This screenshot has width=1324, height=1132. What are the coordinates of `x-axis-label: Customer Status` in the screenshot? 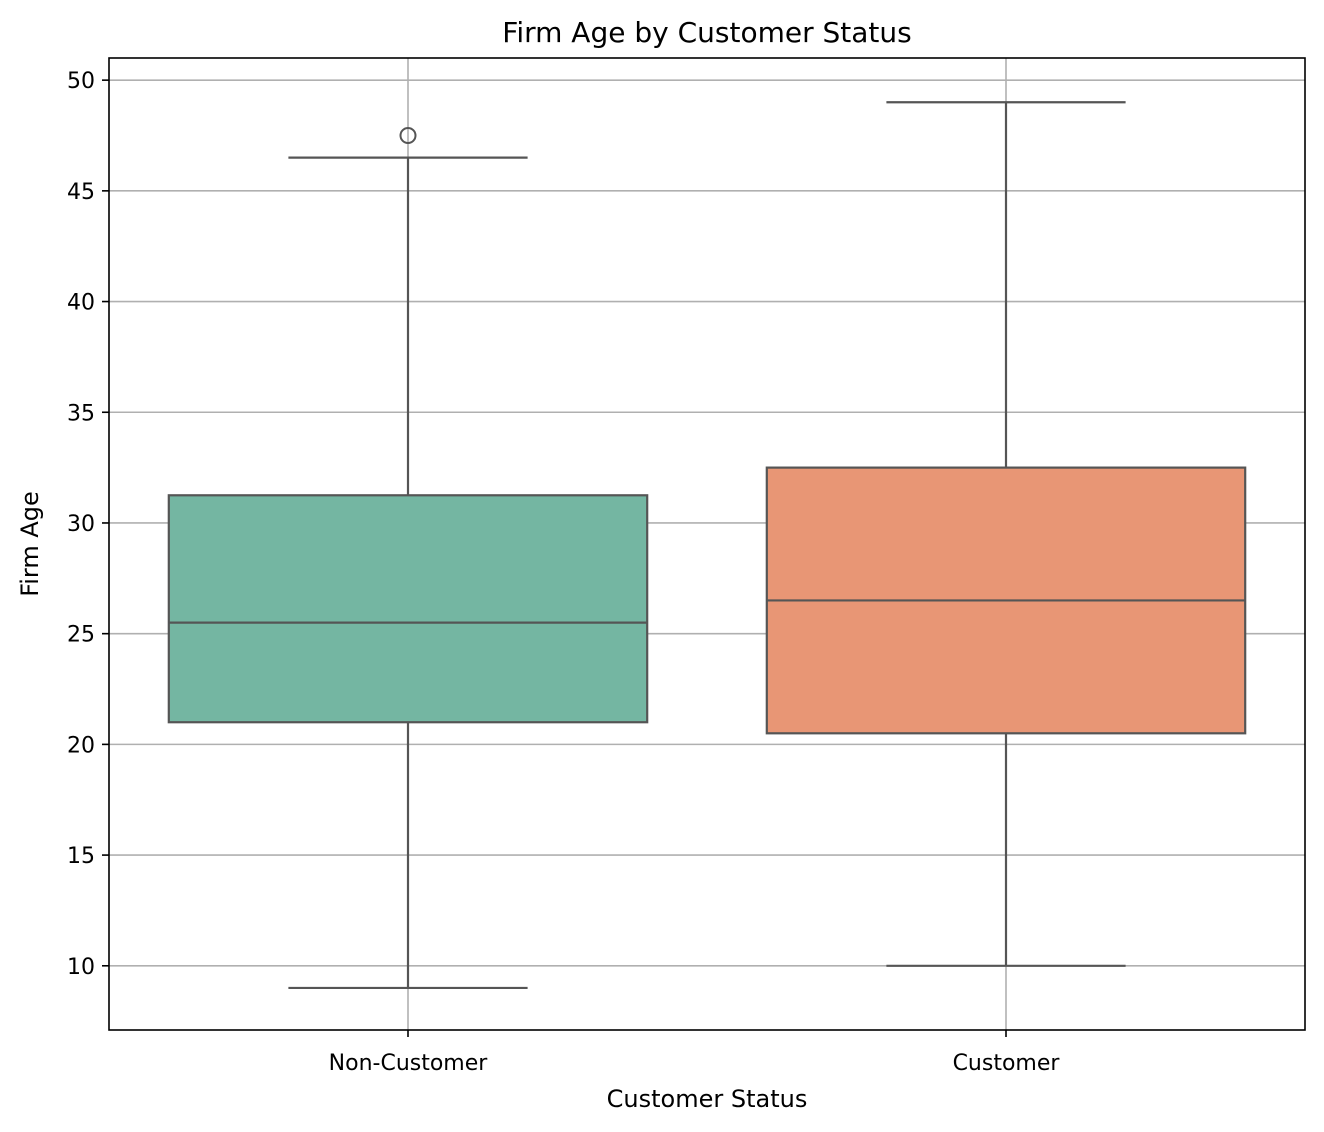 It's located at (707, 1099).